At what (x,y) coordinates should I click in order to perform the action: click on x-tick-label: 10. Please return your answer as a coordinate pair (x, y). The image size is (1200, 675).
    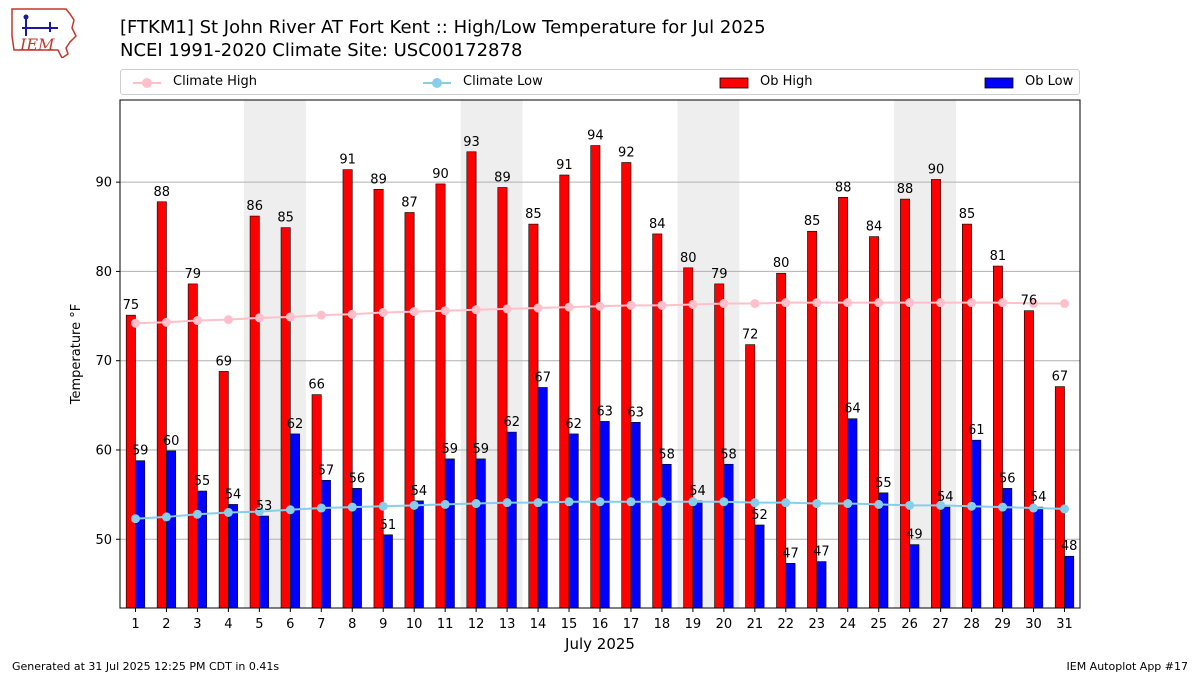
    Looking at the image, I should click on (414, 624).